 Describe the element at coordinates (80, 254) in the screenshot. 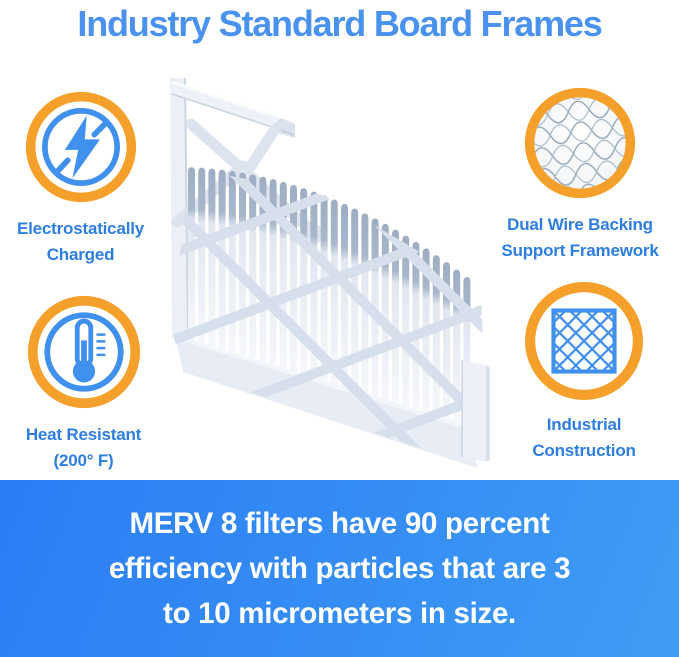

I see `feature-label-line: Charged` at that location.